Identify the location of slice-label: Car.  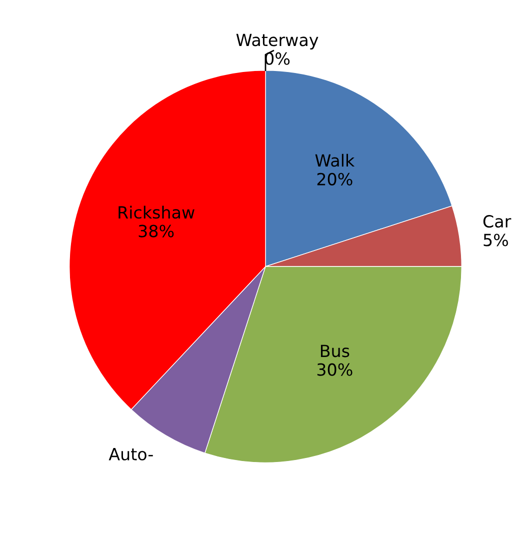
(497, 221).